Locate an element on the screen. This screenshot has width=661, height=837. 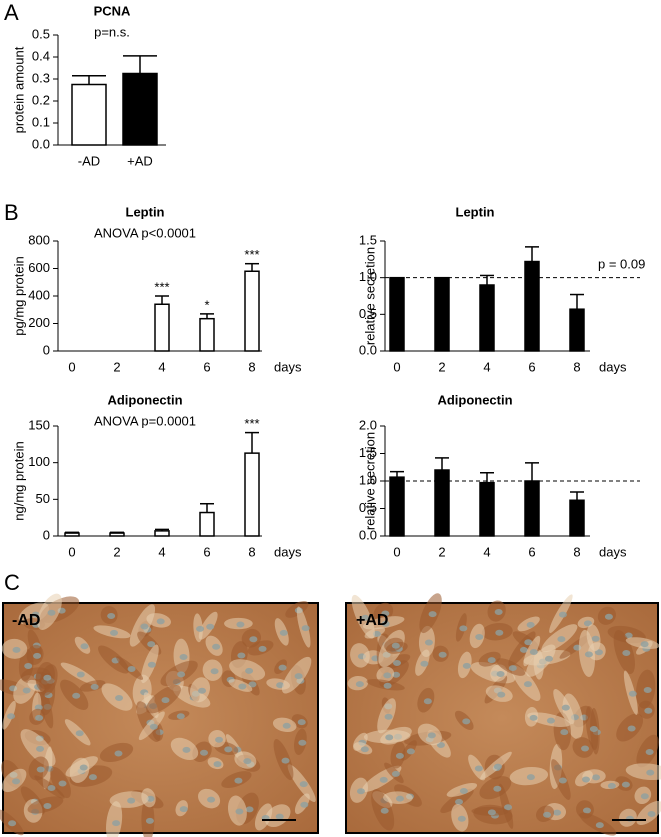
y-axis-label: relative secretion is located at coordinates (369, 481).